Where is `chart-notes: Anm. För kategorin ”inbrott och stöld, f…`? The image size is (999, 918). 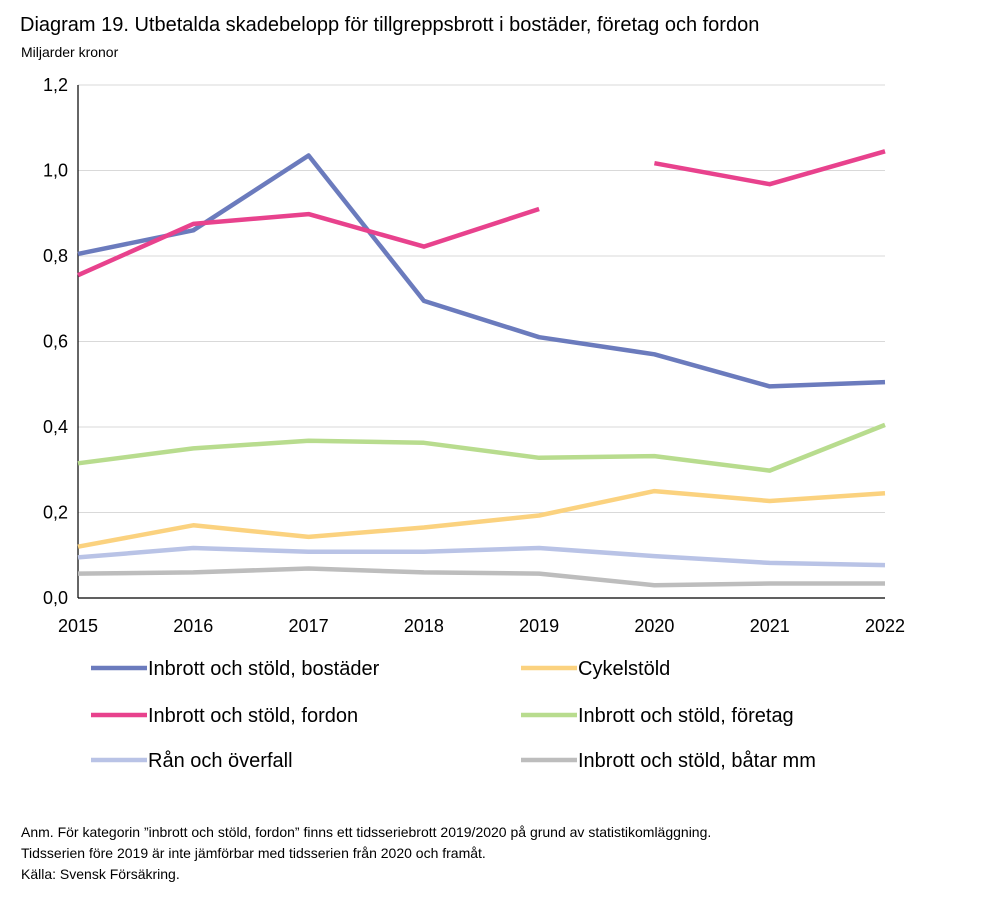
chart-notes: Anm. För kategorin ”inbrott och stöld, f… is located at coordinates (366, 853).